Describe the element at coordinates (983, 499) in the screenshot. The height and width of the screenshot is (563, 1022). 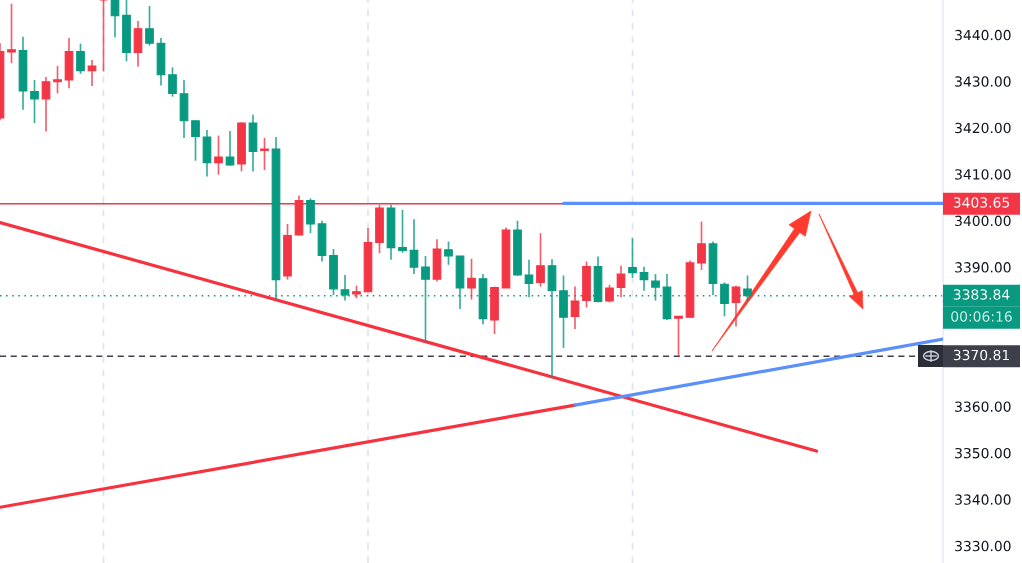
I see `y-tick-label: 3340.00` at that location.